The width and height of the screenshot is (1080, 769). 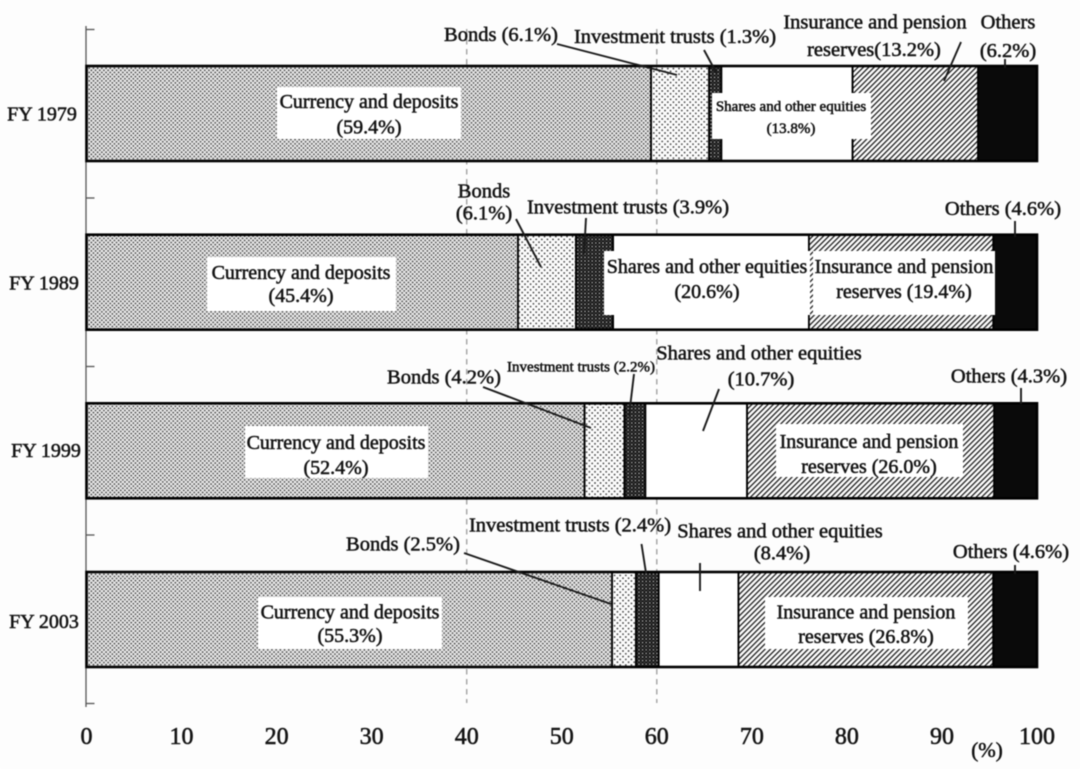 I want to click on svg-text: reserves (19.4%), so click(x=904, y=292).